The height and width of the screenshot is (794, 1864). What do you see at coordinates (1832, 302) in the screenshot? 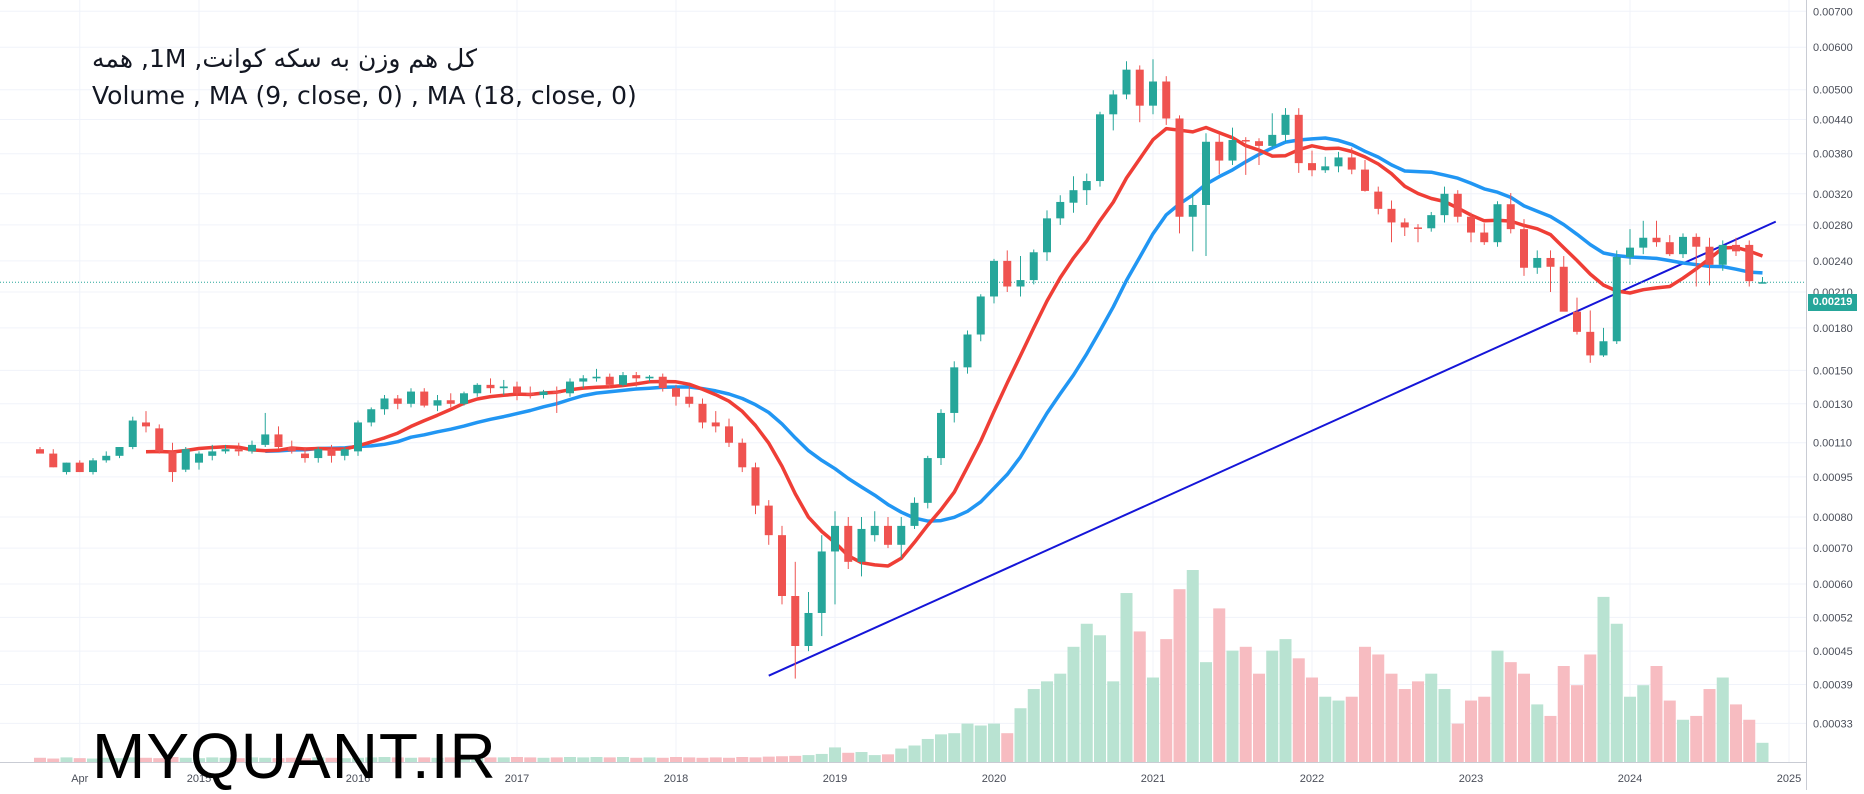
I see `last-price-tag: 0.00219` at bounding box center [1832, 302].